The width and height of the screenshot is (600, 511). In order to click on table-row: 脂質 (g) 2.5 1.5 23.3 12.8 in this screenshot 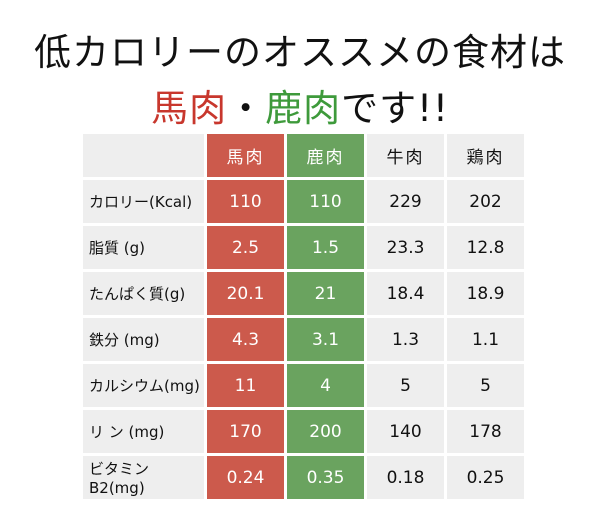, I will do `click(303, 247)`.